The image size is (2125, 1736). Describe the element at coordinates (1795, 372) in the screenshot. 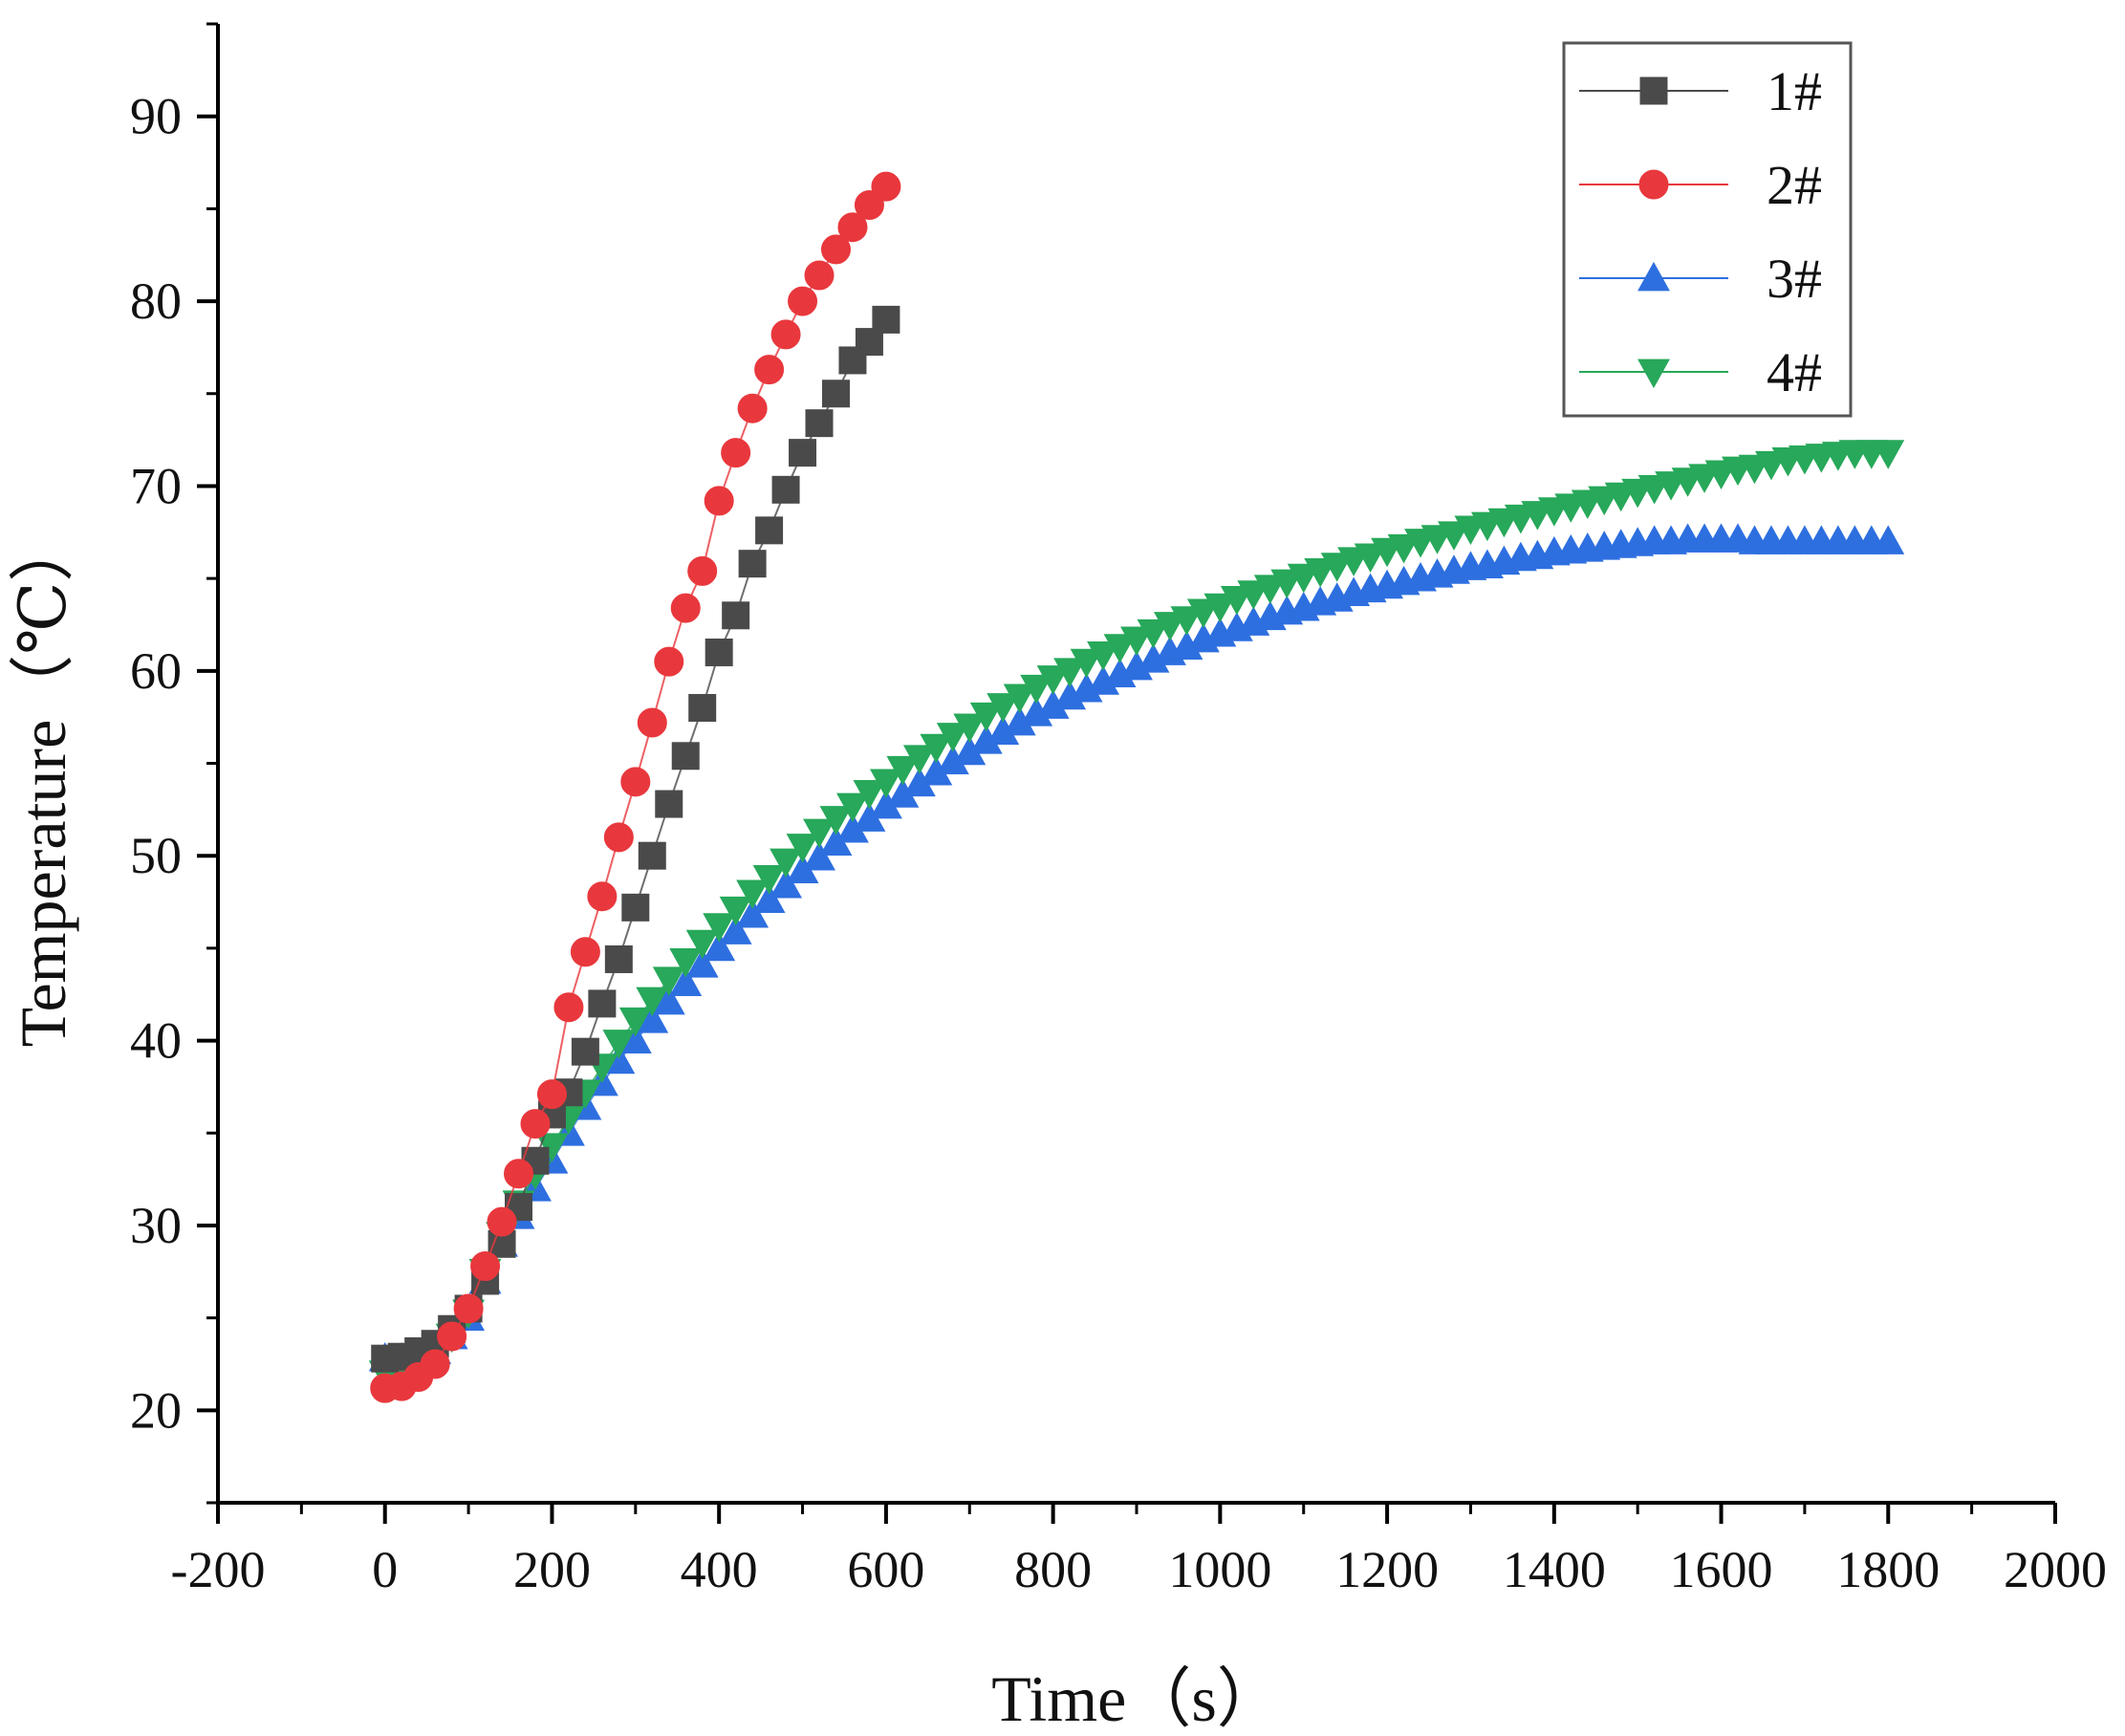

I see `legend-label: 4#` at that location.